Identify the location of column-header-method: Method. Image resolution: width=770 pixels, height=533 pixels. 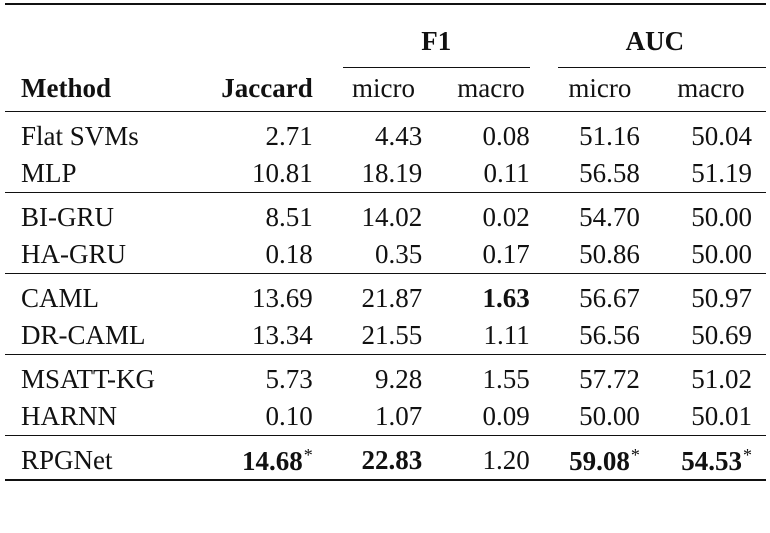
(95, 89).